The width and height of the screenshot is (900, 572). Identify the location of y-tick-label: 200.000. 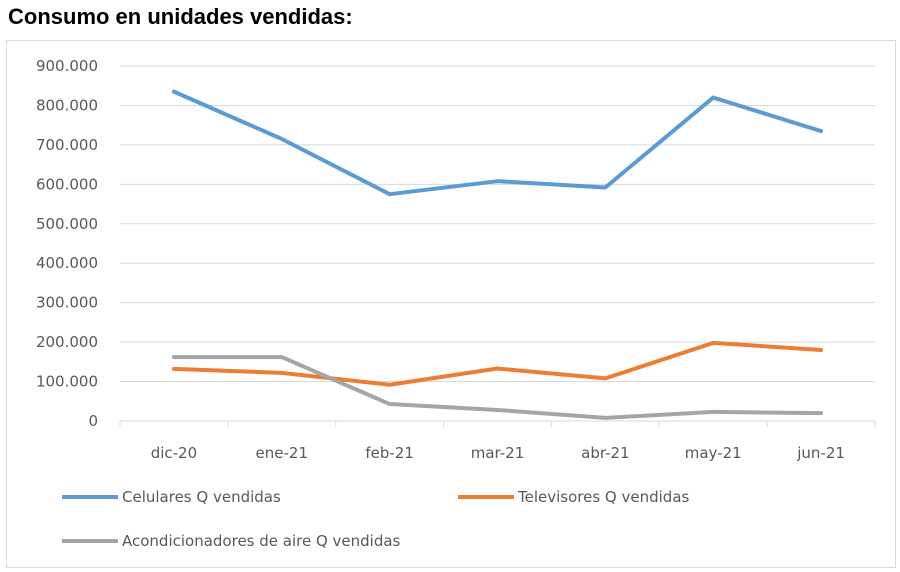
(67, 342).